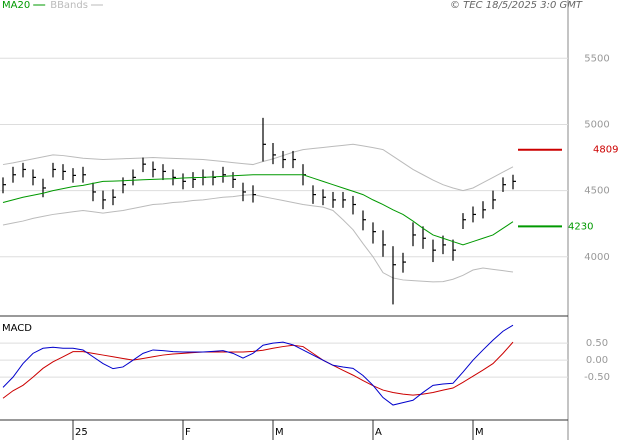 The height and width of the screenshot is (440, 627). What do you see at coordinates (596, 257) in the screenshot?
I see `y-tick-label: 4000` at bounding box center [596, 257].